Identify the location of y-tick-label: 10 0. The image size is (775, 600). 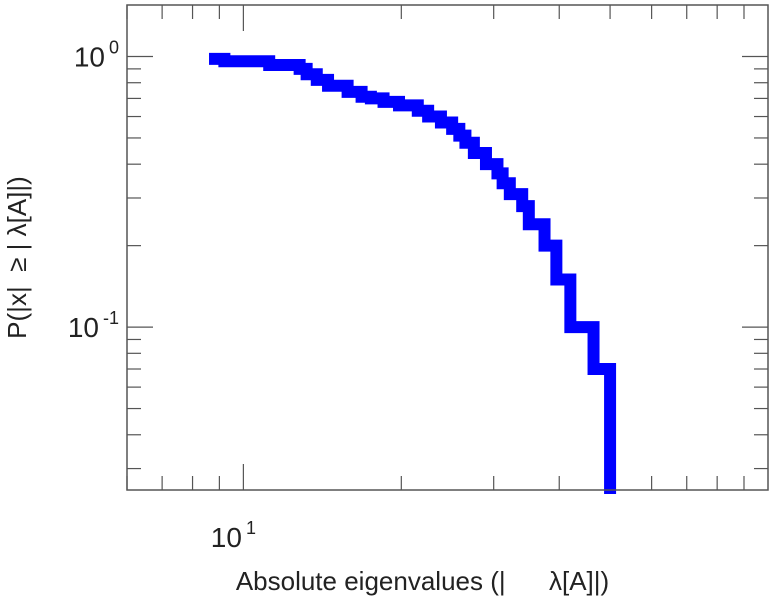
(96, 55).